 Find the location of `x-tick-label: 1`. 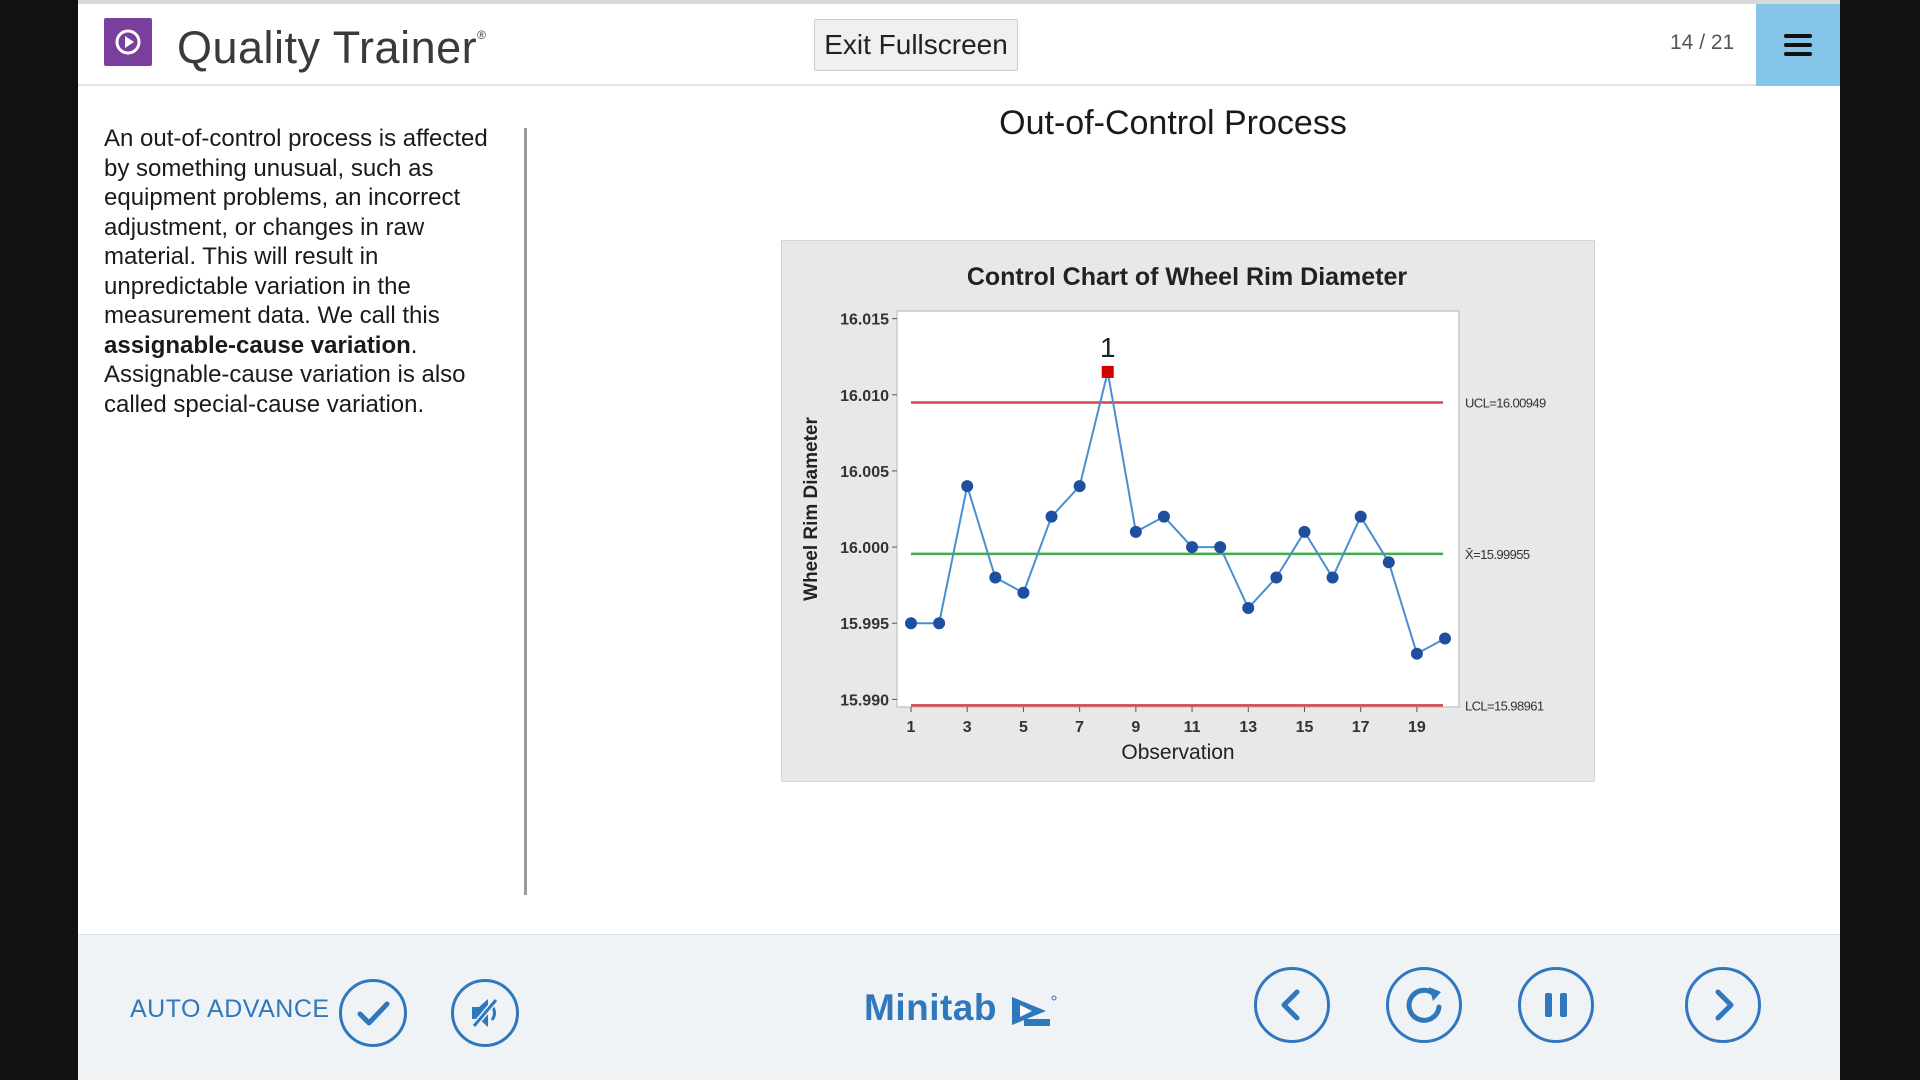

x-tick-label: 1 is located at coordinates (911, 727).